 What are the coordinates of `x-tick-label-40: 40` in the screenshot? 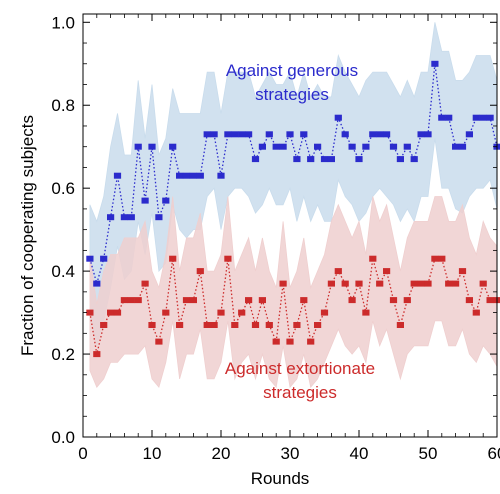 It's located at (359, 453).